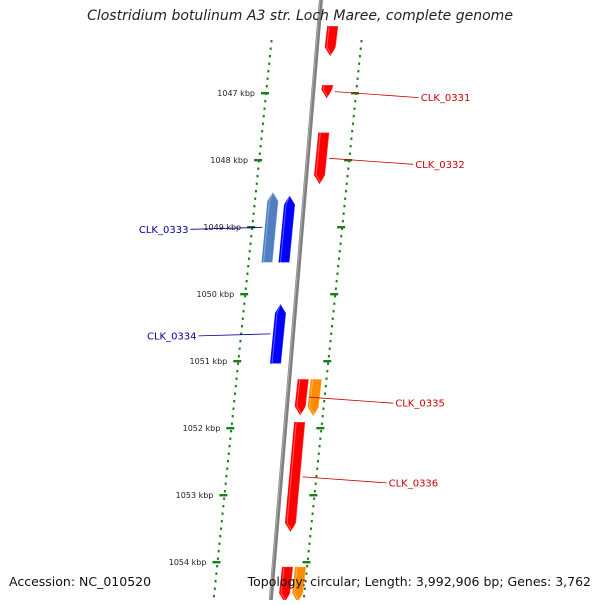 The height and width of the screenshot is (605, 600). I want to click on position-scale-label: 1051 kbp, so click(209, 361).